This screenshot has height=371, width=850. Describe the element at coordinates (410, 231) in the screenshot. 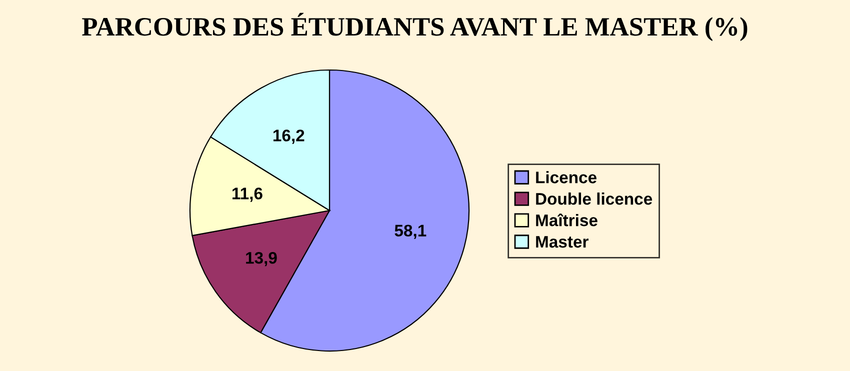

I see `data-label: 58,1` at that location.